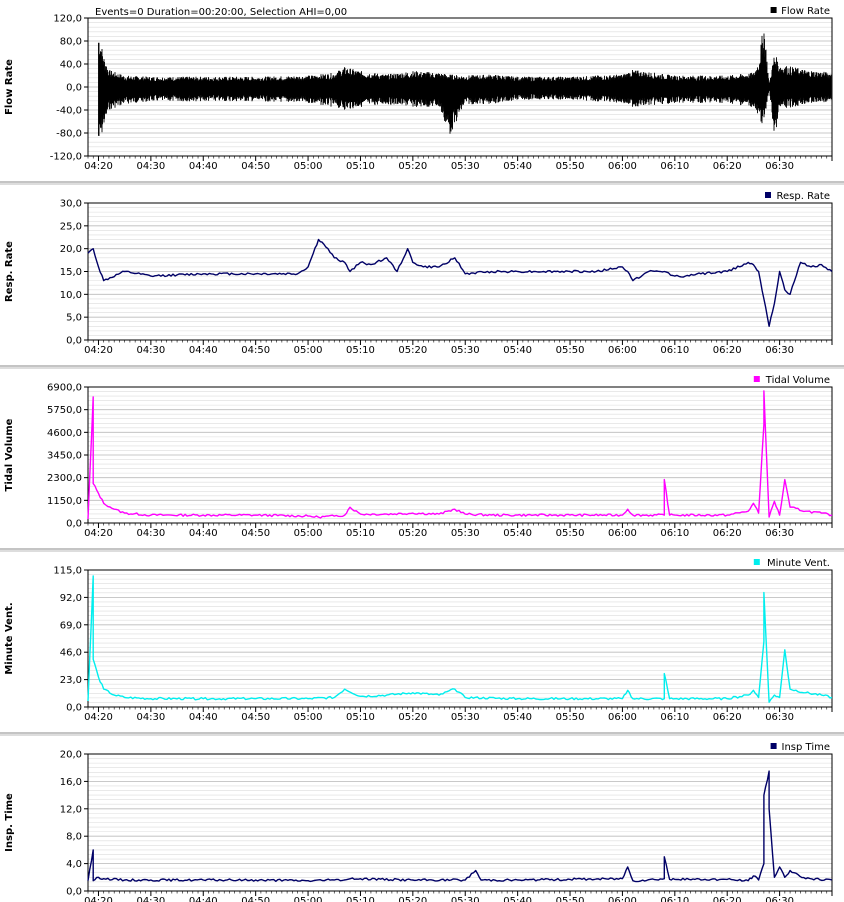  Describe the element at coordinates (74, 837) in the screenshot. I see `y-tick-label: 8,0` at that location.